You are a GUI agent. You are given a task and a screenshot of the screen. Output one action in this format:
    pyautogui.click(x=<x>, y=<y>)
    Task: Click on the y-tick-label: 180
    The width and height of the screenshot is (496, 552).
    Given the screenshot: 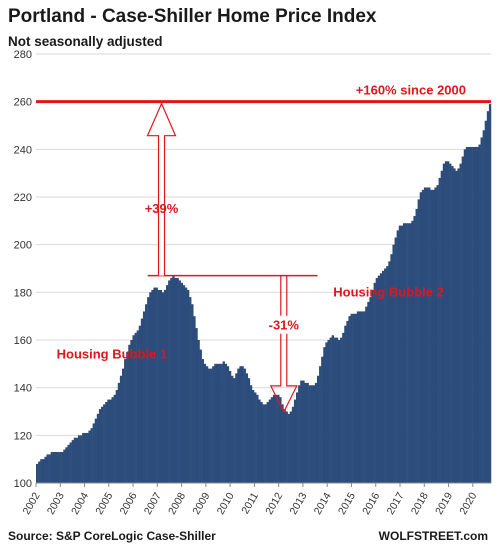 What is the action you would take?
    pyautogui.click(x=23, y=293)
    